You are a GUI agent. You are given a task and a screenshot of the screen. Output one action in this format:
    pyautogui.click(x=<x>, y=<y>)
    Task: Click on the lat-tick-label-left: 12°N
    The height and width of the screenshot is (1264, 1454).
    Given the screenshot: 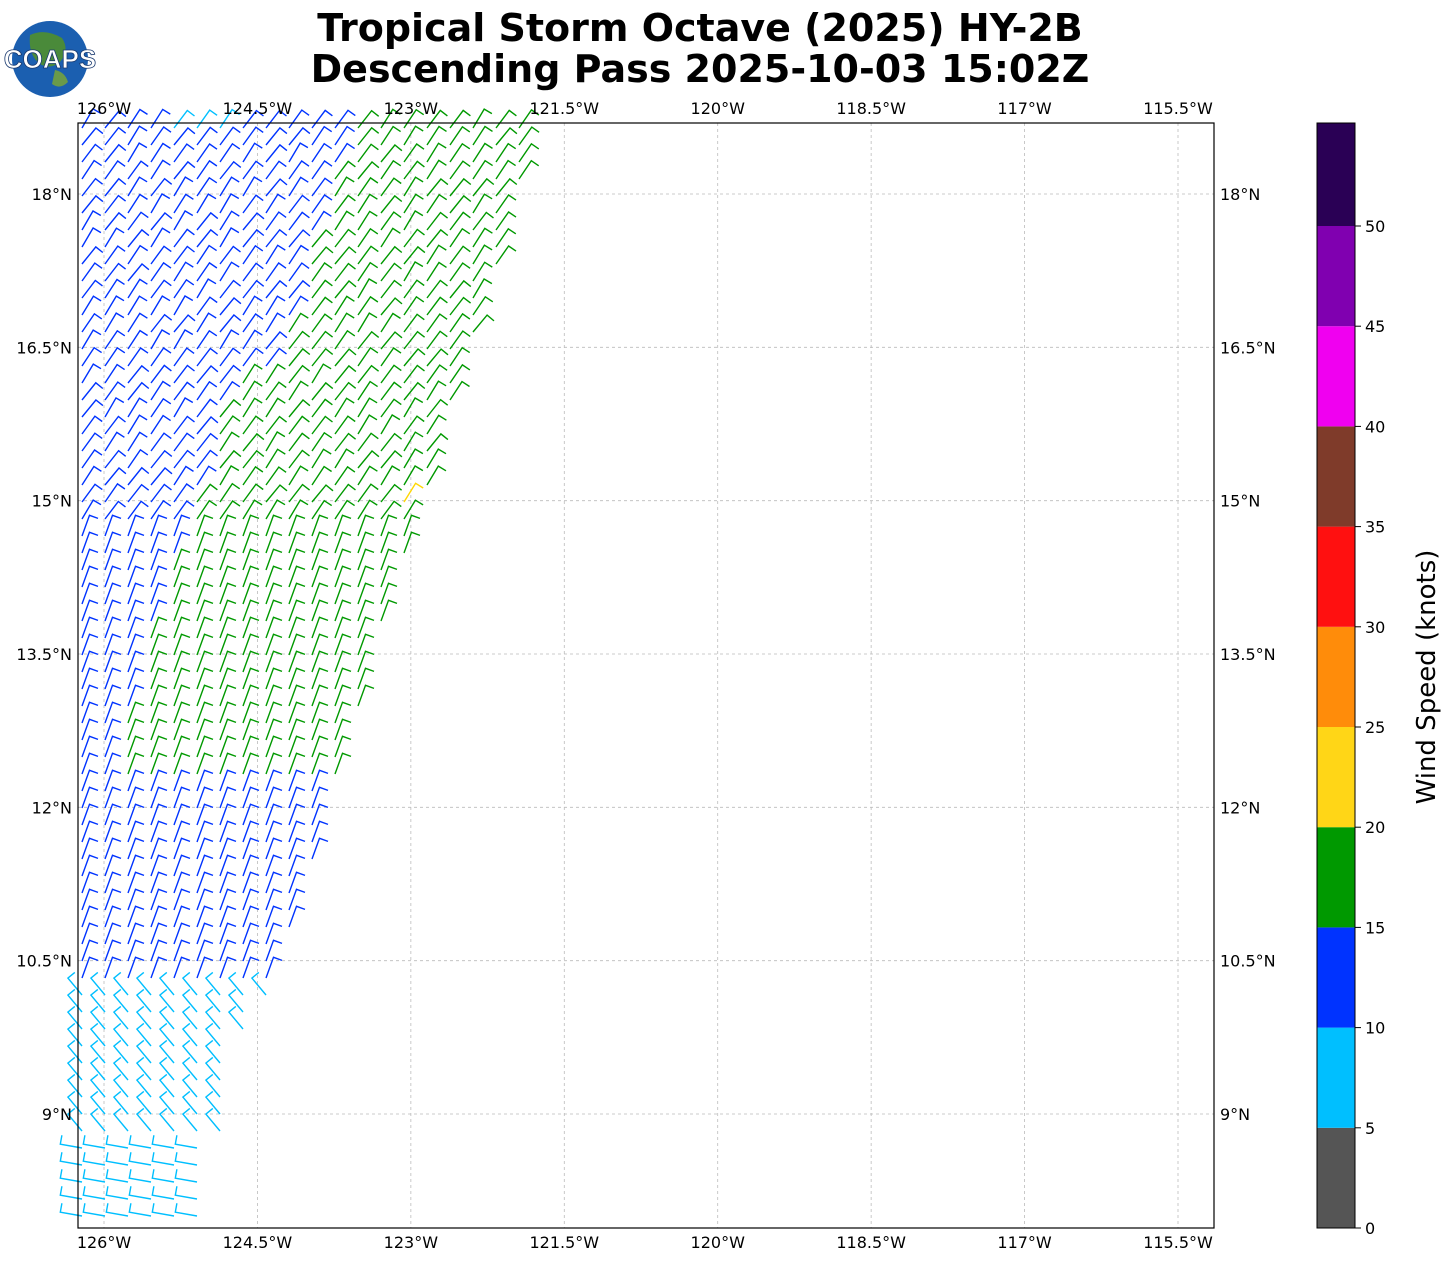 What is the action you would take?
    pyautogui.click(x=52, y=807)
    